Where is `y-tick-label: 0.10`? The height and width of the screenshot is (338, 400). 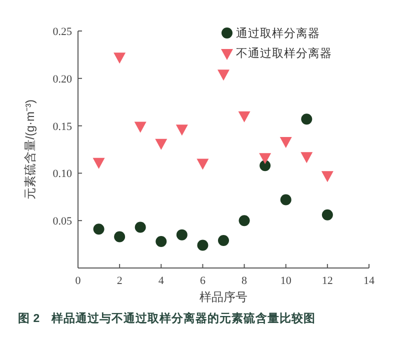
y-tick-label: 0.10 is located at coordinates (62, 174).